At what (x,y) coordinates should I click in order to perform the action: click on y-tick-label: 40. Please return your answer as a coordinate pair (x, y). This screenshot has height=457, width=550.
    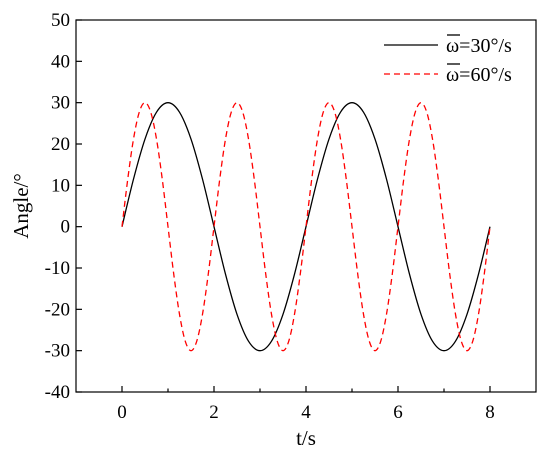
    Looking at the image, I should click on (60, 61).